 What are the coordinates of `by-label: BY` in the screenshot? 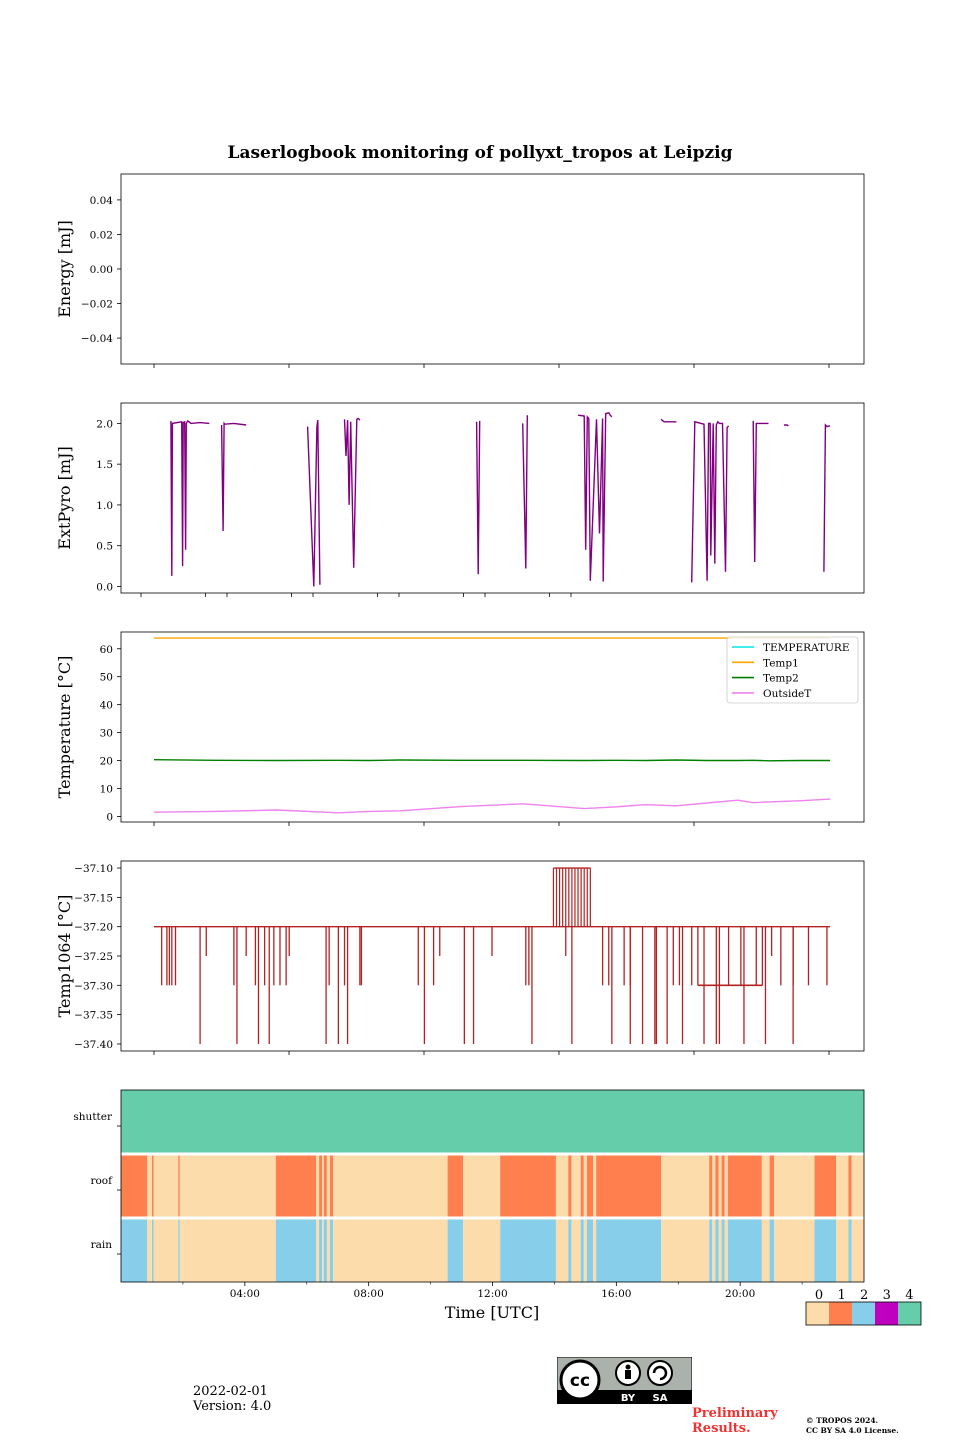 It's located at (628, 1398).